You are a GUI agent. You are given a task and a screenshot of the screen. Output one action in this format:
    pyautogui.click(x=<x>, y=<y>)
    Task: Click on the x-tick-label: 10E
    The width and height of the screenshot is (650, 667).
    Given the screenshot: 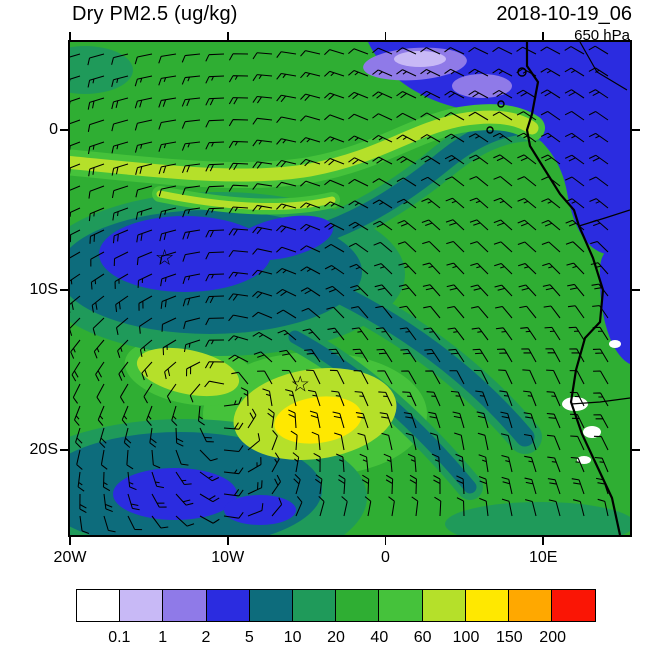 What is the action you would take?
    pyautogui.click(x=543, y=557)
    